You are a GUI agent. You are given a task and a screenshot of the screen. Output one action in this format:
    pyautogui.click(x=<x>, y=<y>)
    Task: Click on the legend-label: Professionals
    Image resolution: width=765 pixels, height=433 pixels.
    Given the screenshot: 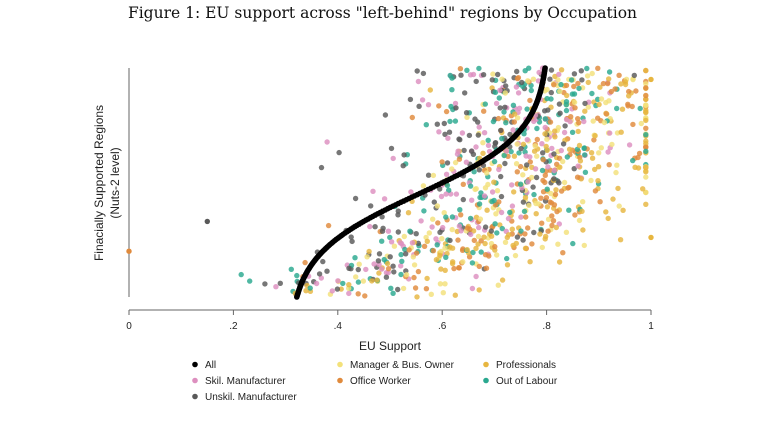 What is the action you would take?
    pyautogui.click(x=526, y=365)
    